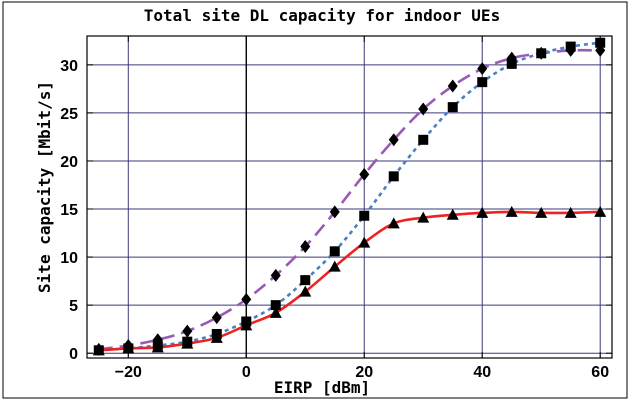 Image resolution: width=631 pixels, height=402 pixels. Describe the element at coordinates (322, 387) in the screenshot. I see `x-axis-label: EIRP [dBm]` at that location.